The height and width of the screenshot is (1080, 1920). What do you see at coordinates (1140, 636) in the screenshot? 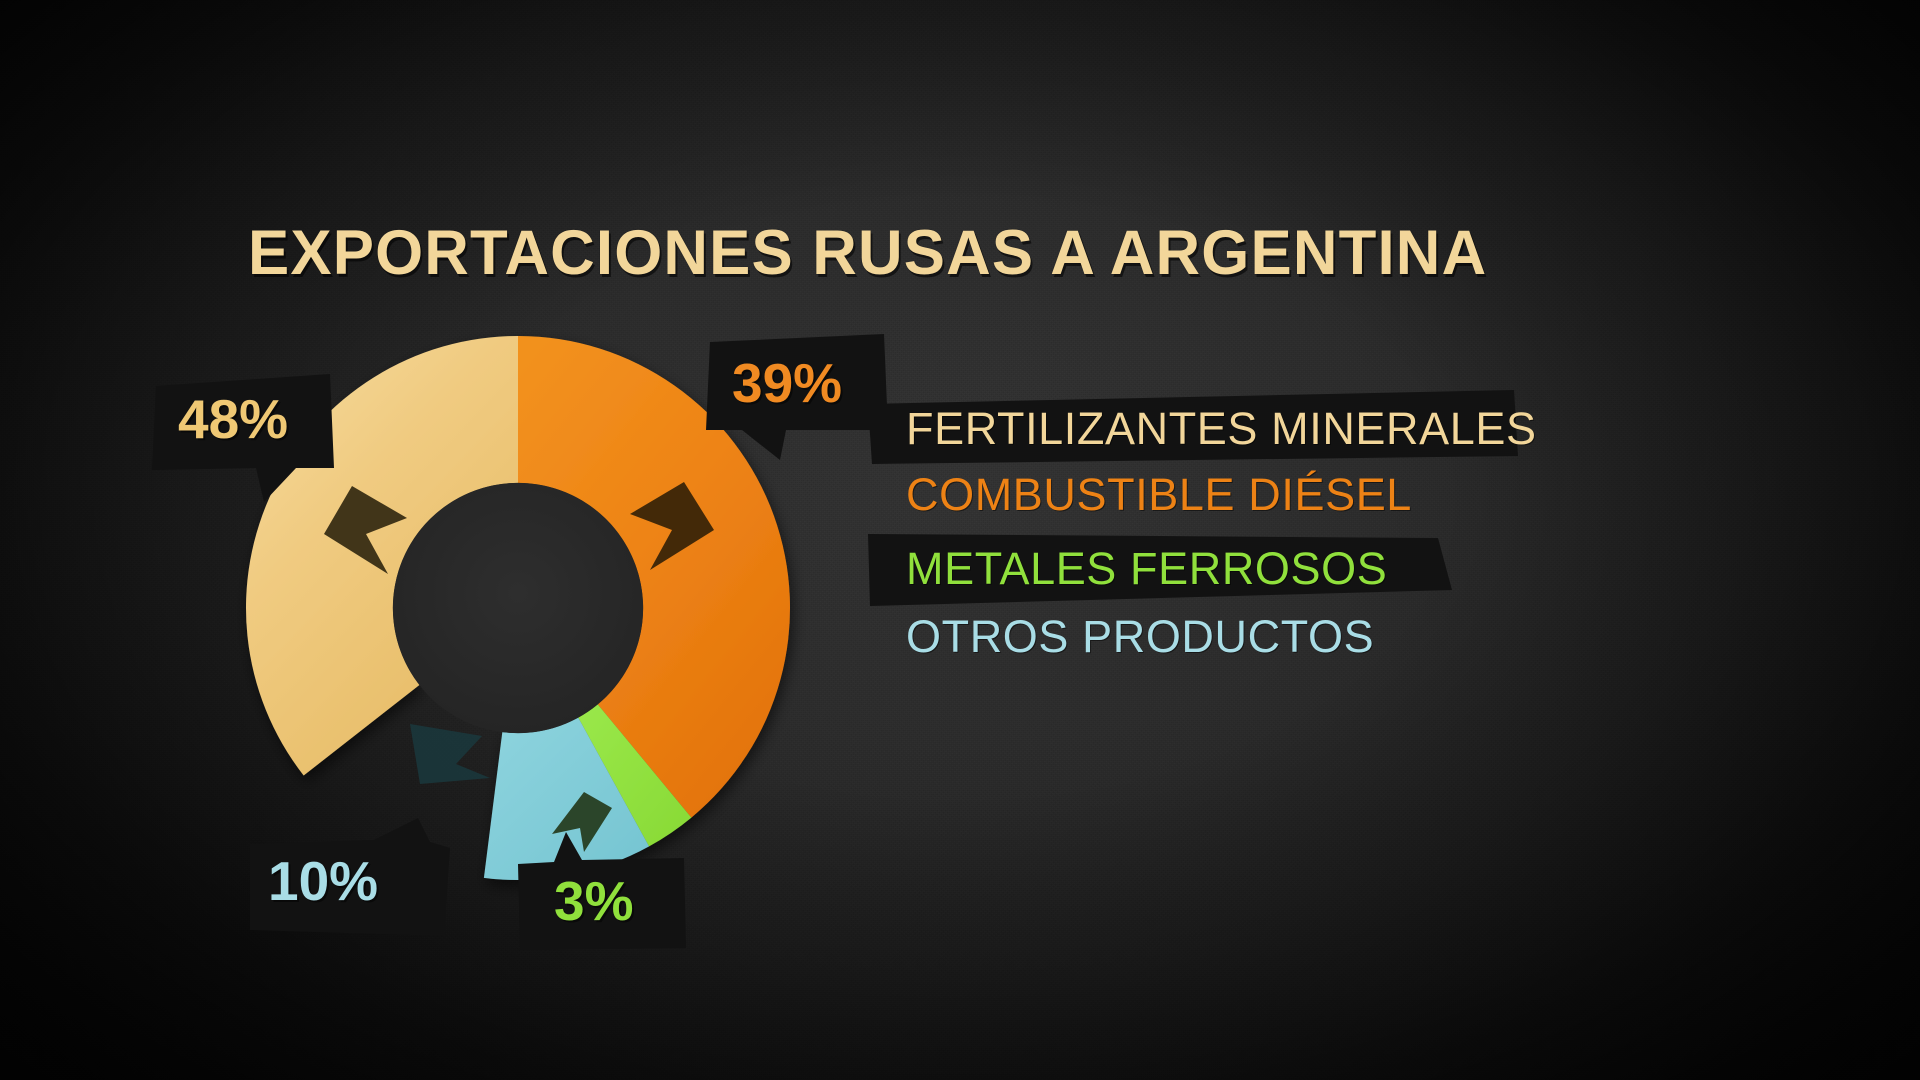
I see `legend-label-4: OTROS PRODUCTOS` at bounding box center [1140, 636].